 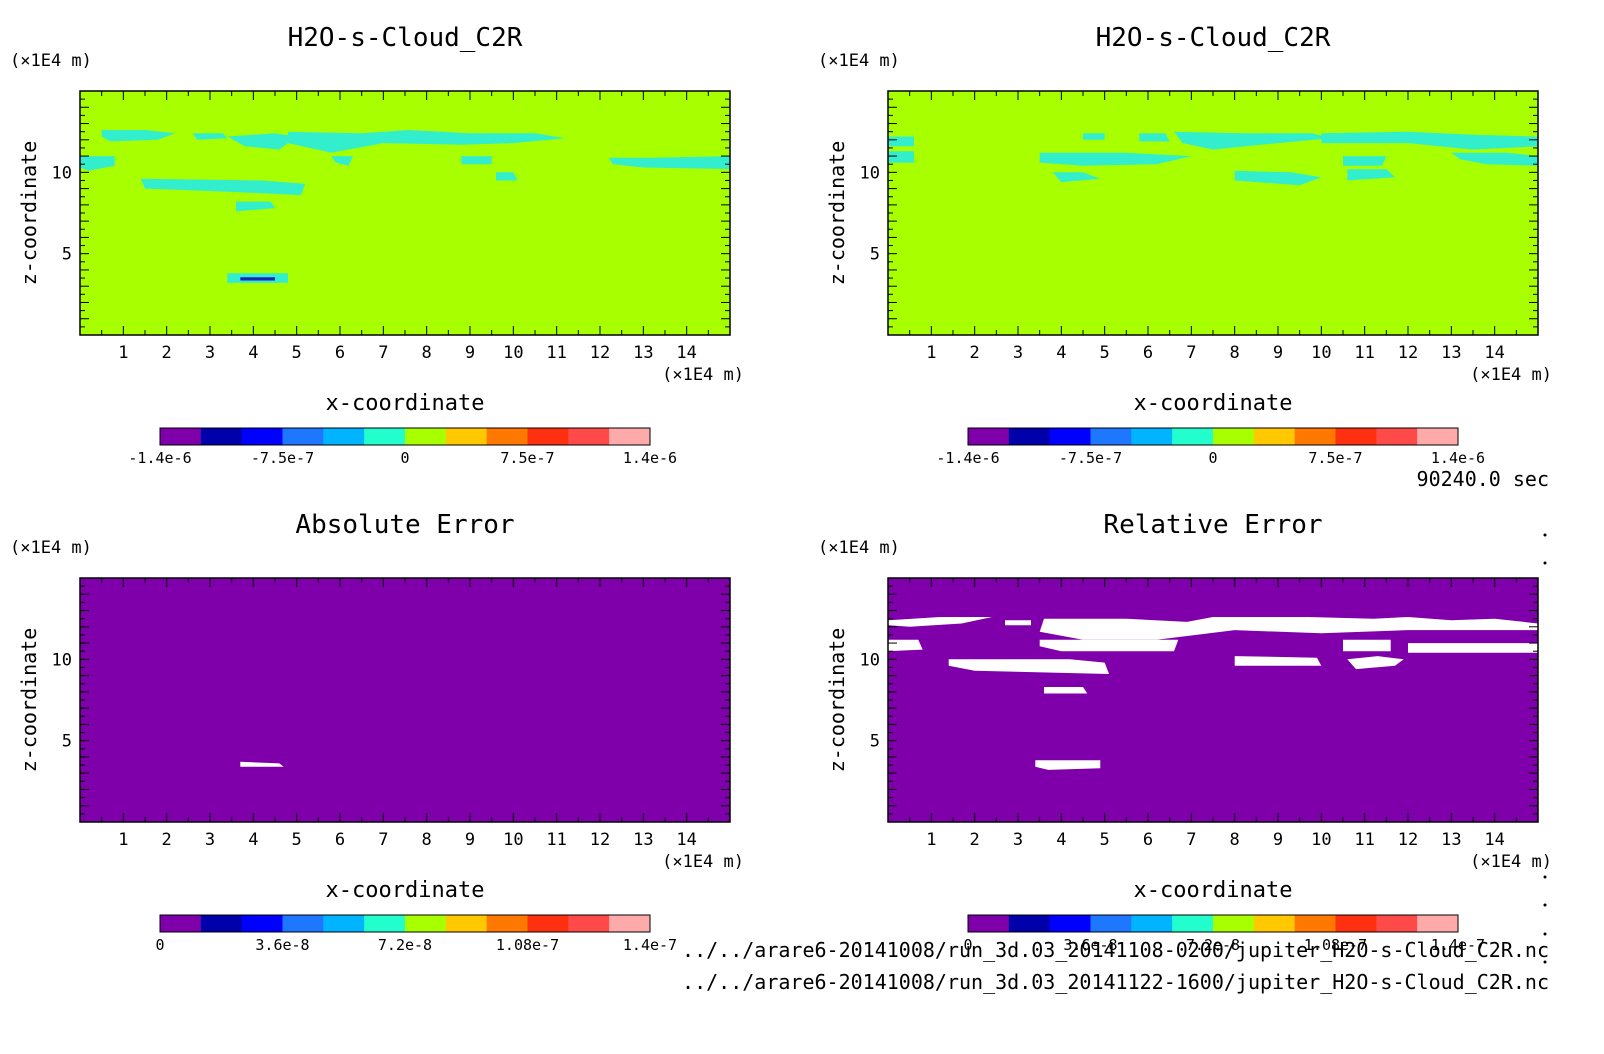 I want to click on x-tick-label: 8, so click(x=1235, y=353).